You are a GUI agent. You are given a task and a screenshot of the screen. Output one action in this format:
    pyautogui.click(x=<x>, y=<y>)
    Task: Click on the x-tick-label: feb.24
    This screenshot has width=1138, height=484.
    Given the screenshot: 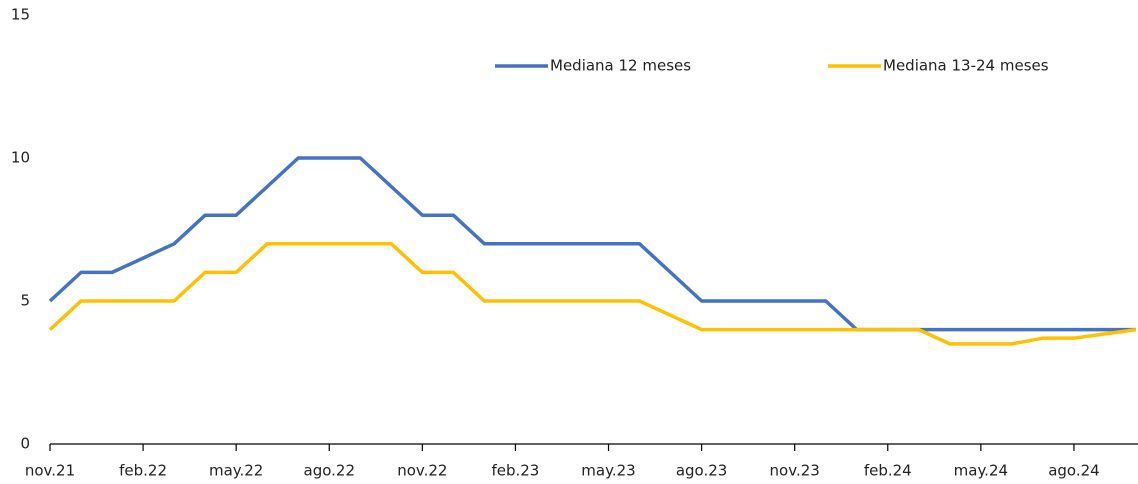 What is the action you would take?
    pyautogui.click(x=888, y=471)
    